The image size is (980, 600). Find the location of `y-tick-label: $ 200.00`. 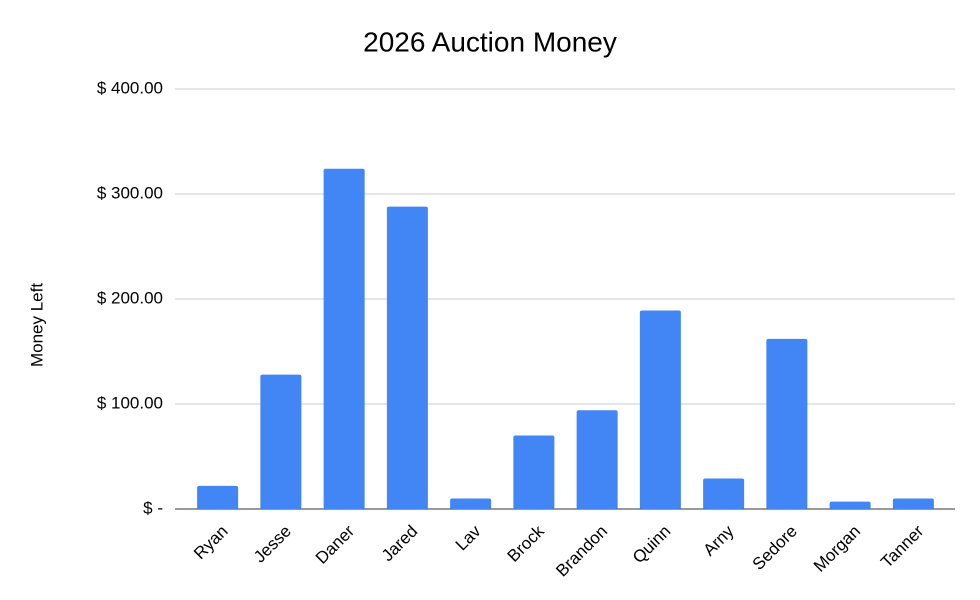

y-tick-label: $ 200.00 is located at coordinates (130, 297).